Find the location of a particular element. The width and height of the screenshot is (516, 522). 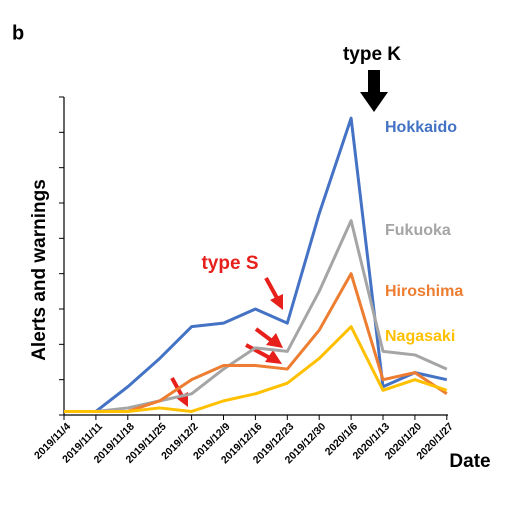

legend-label: Nagasaki is located at coordinates (420, 336).